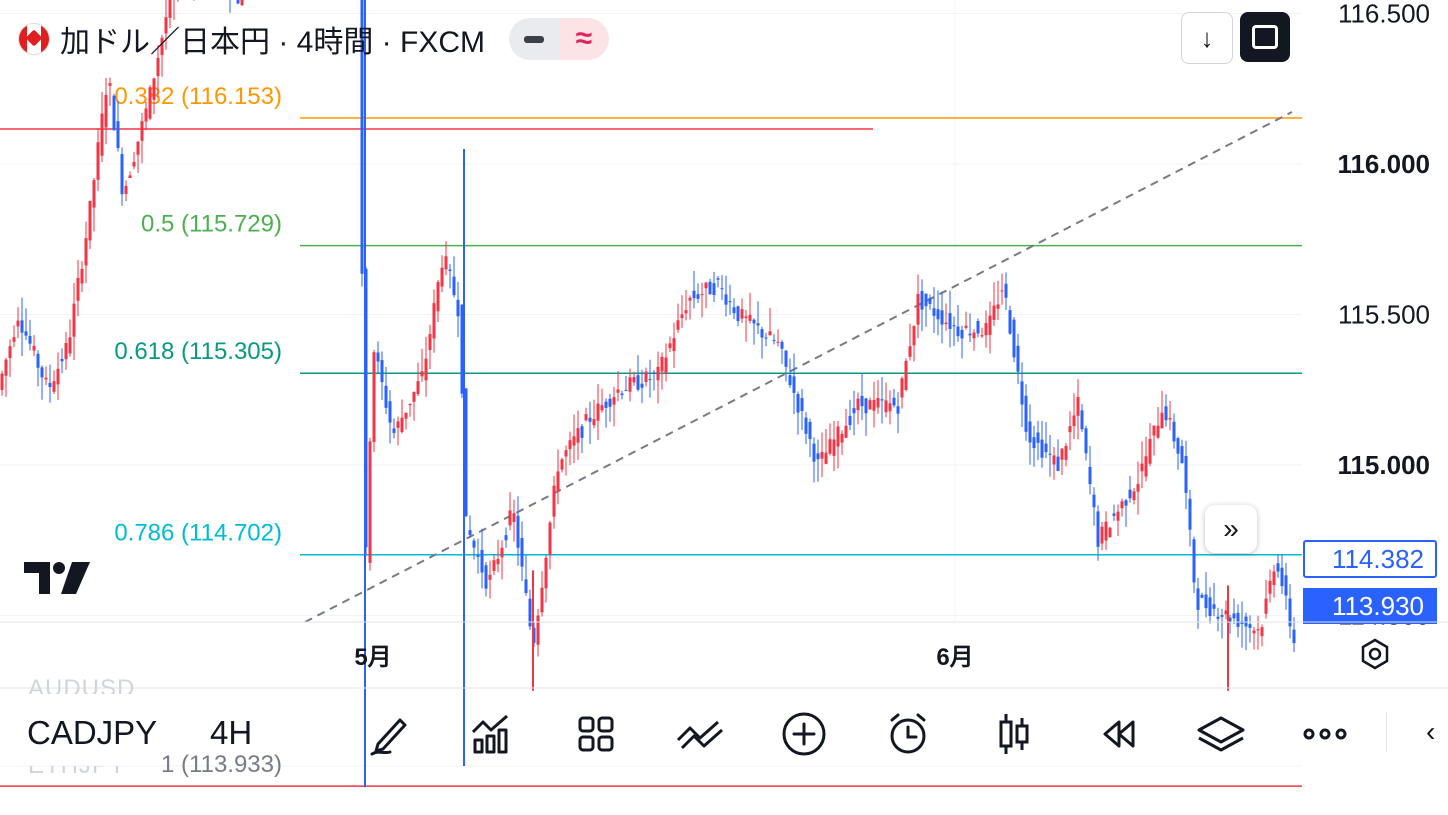  I want to click on more-icon, so click(1325, 734).